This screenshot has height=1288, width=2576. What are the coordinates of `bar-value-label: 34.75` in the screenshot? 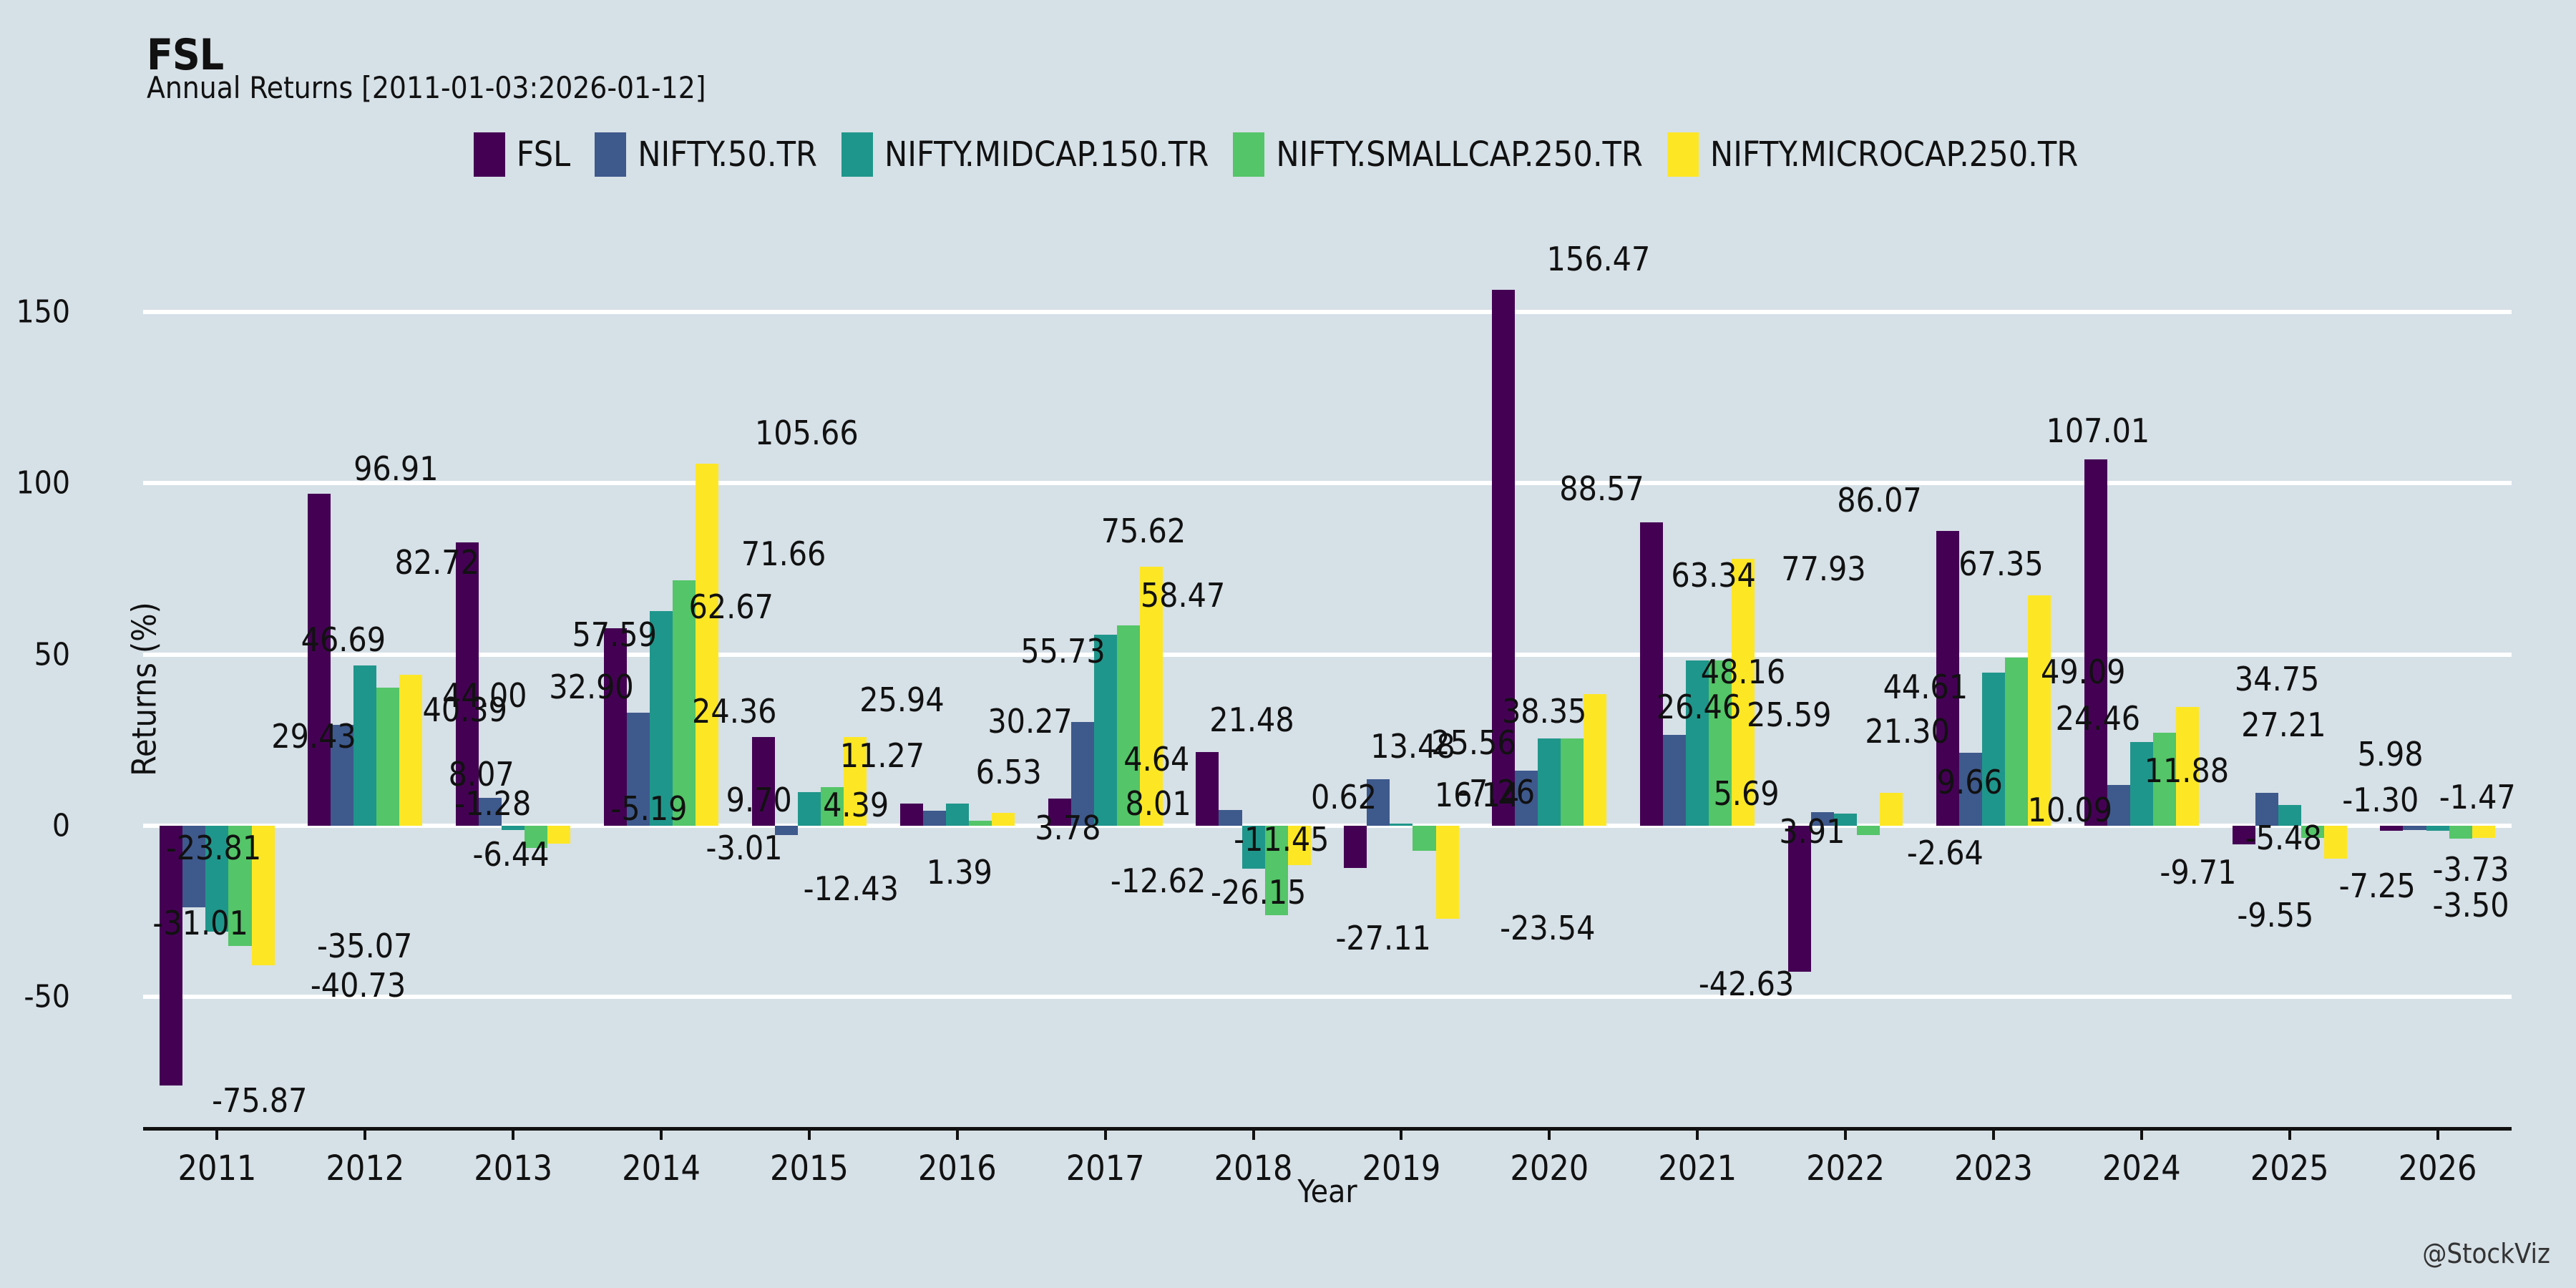 It's located at (2277, 678).